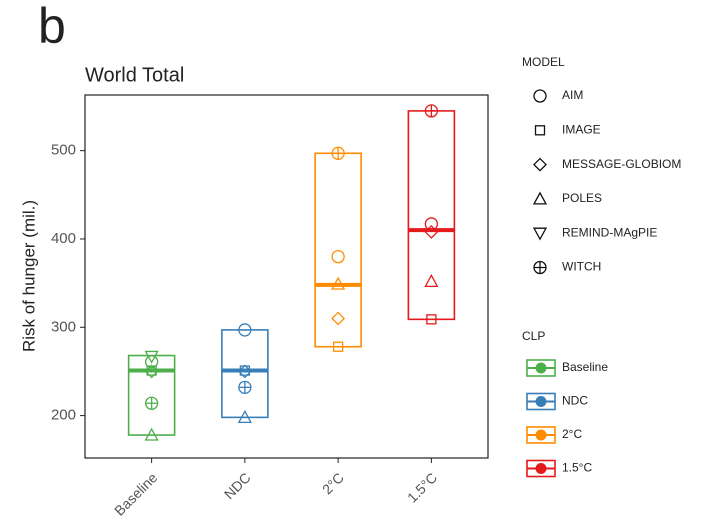  What do you see at coordinates (63, 238) in the screenshot?
I see `y-tick-label: 400` at bounding box center [63, 238].